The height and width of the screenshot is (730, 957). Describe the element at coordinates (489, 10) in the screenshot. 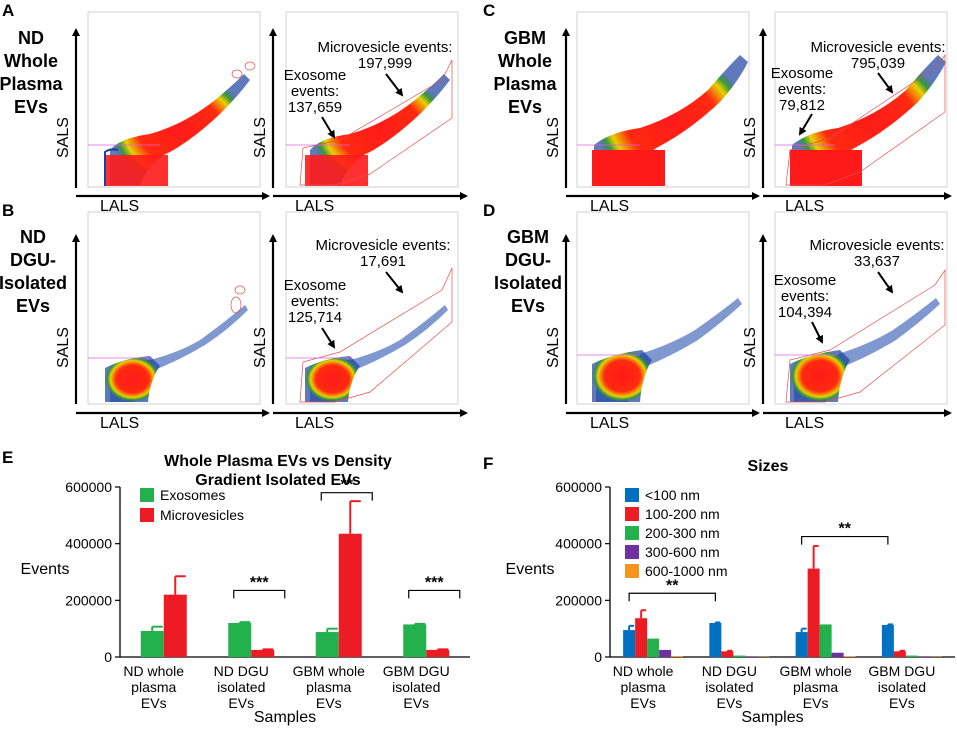

I see `panel-letter: C` at that location.